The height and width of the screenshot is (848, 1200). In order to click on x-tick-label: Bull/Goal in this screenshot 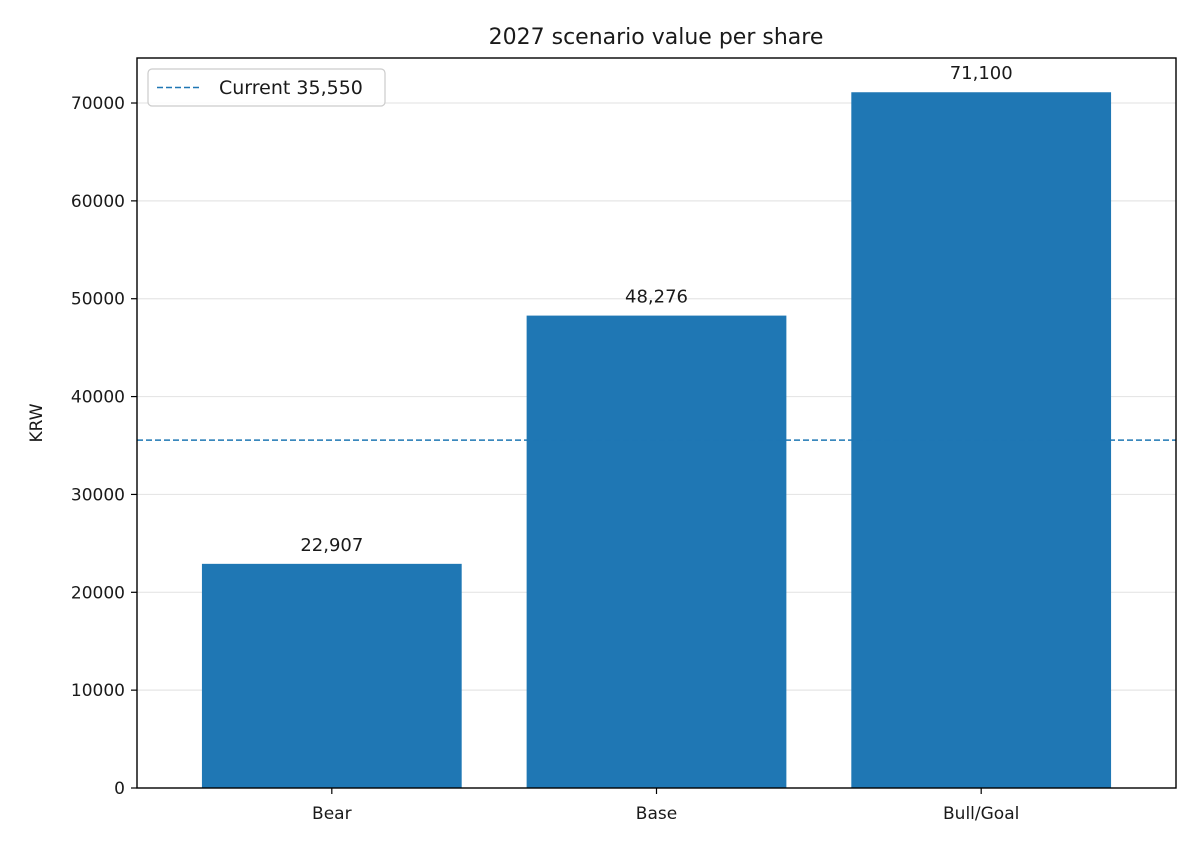, I will do `click(981, 814)`.